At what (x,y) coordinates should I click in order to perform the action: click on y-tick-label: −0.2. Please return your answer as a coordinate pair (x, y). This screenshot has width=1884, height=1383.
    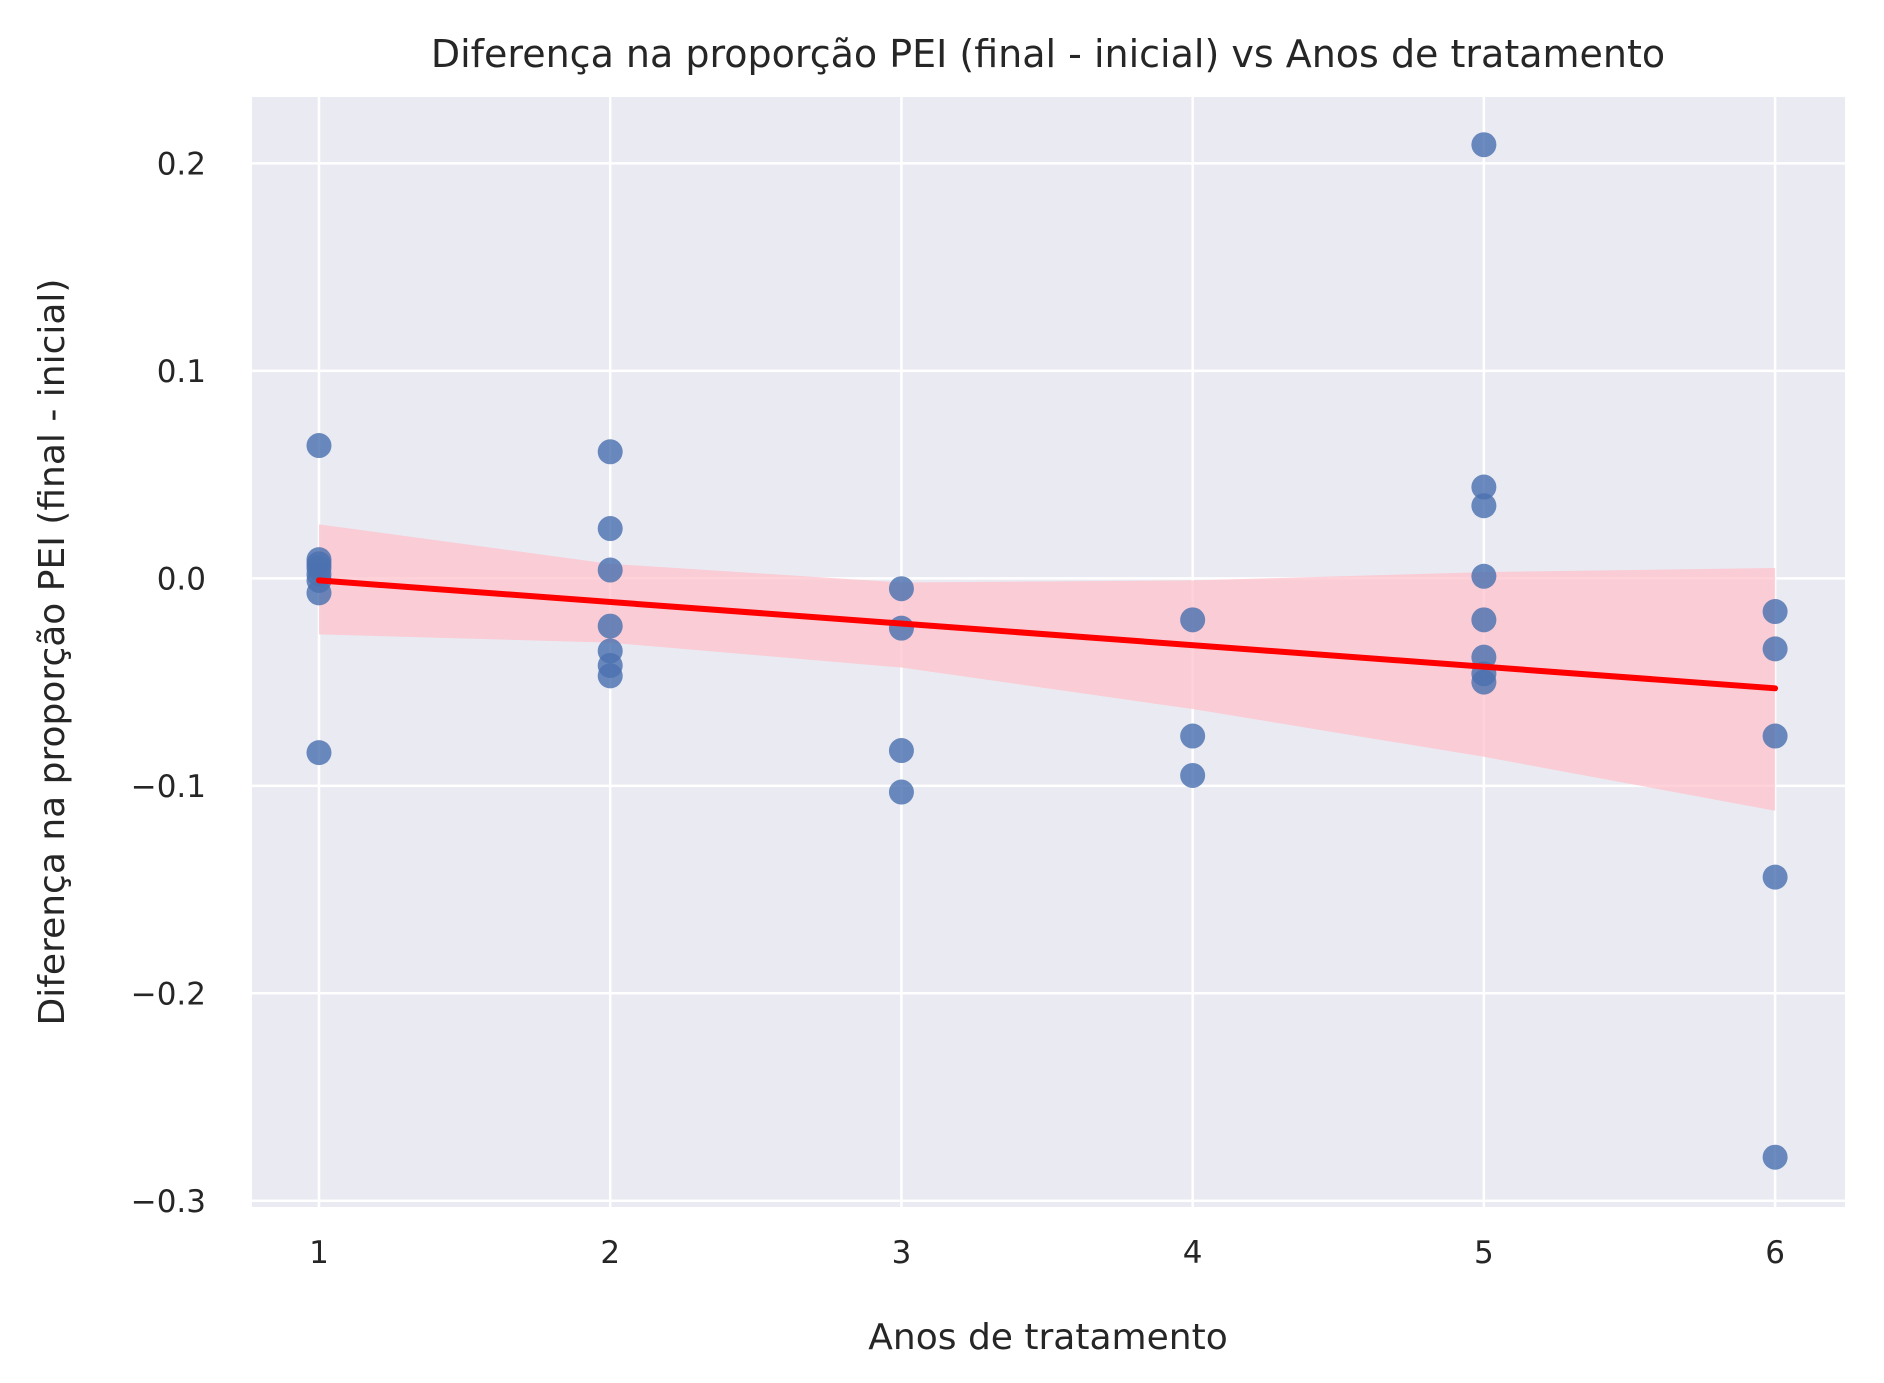
    Looking at the image, I should click on (168, 994).